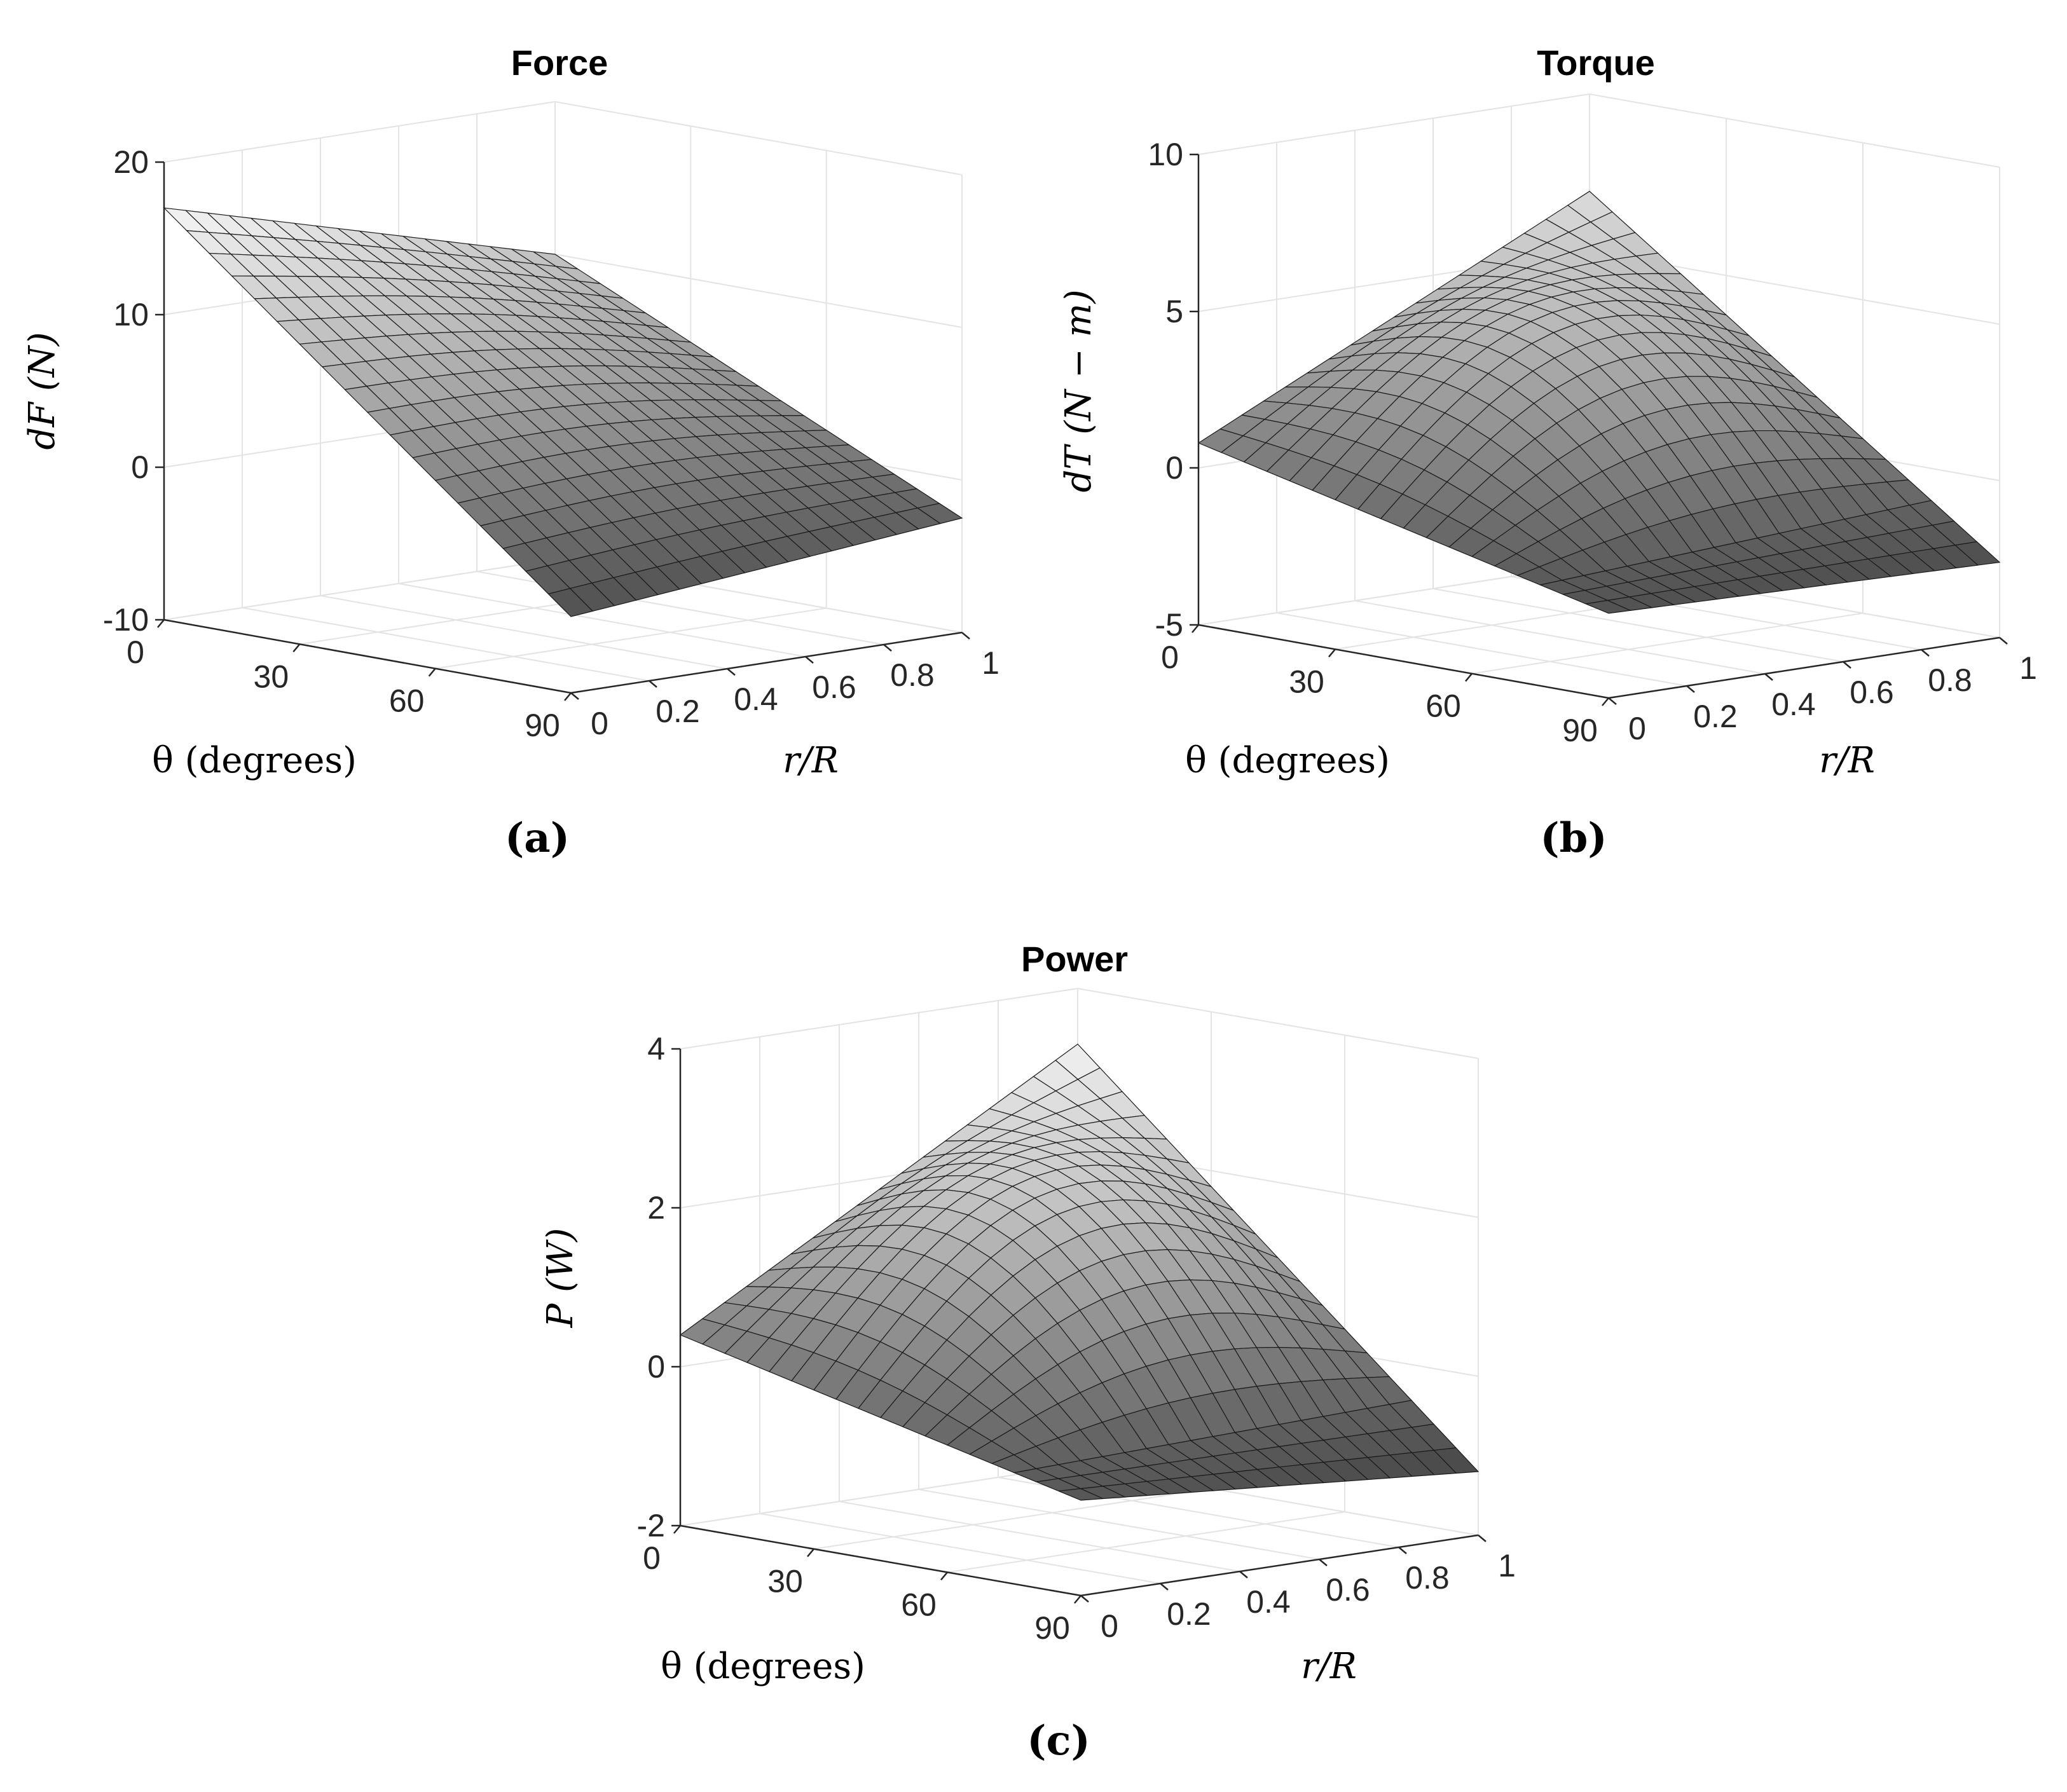 The height and width of the screenshot is (1792, 2067). What do you see at coordinates (656, 1208) in the screenshot?
I see `z-tick-label: 2` at bounding box center [656, 1208].